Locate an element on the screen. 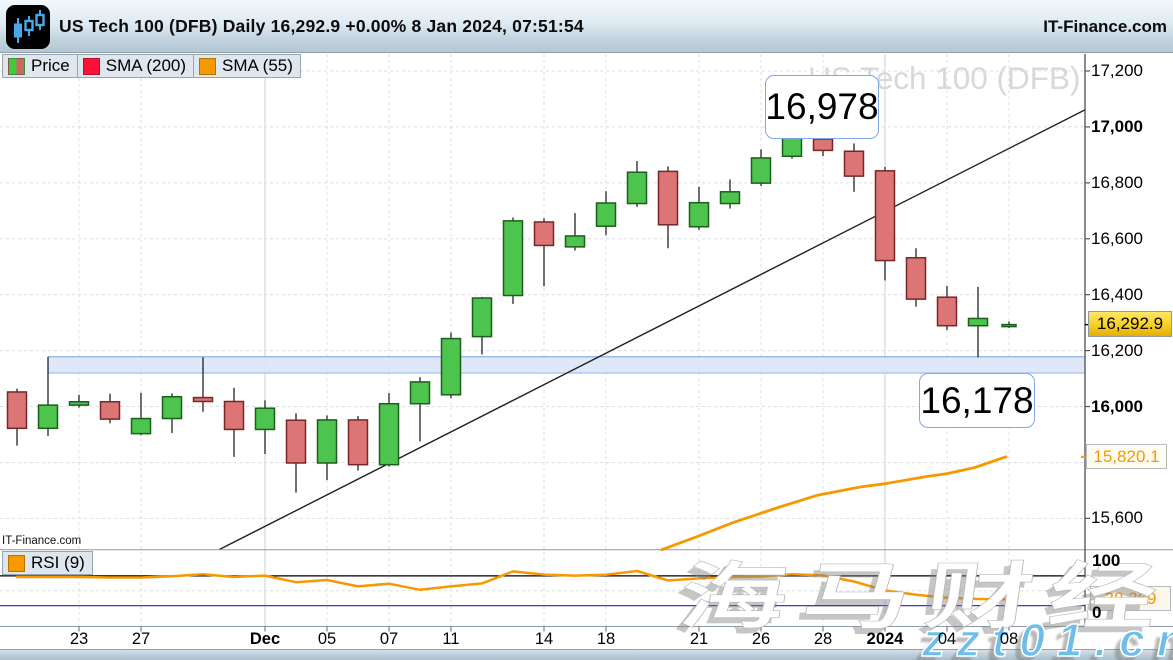 The height and width of the screenshot is (660, 1173). legend-label-sma200: SMA (200) is located at coordinates (146, 65).